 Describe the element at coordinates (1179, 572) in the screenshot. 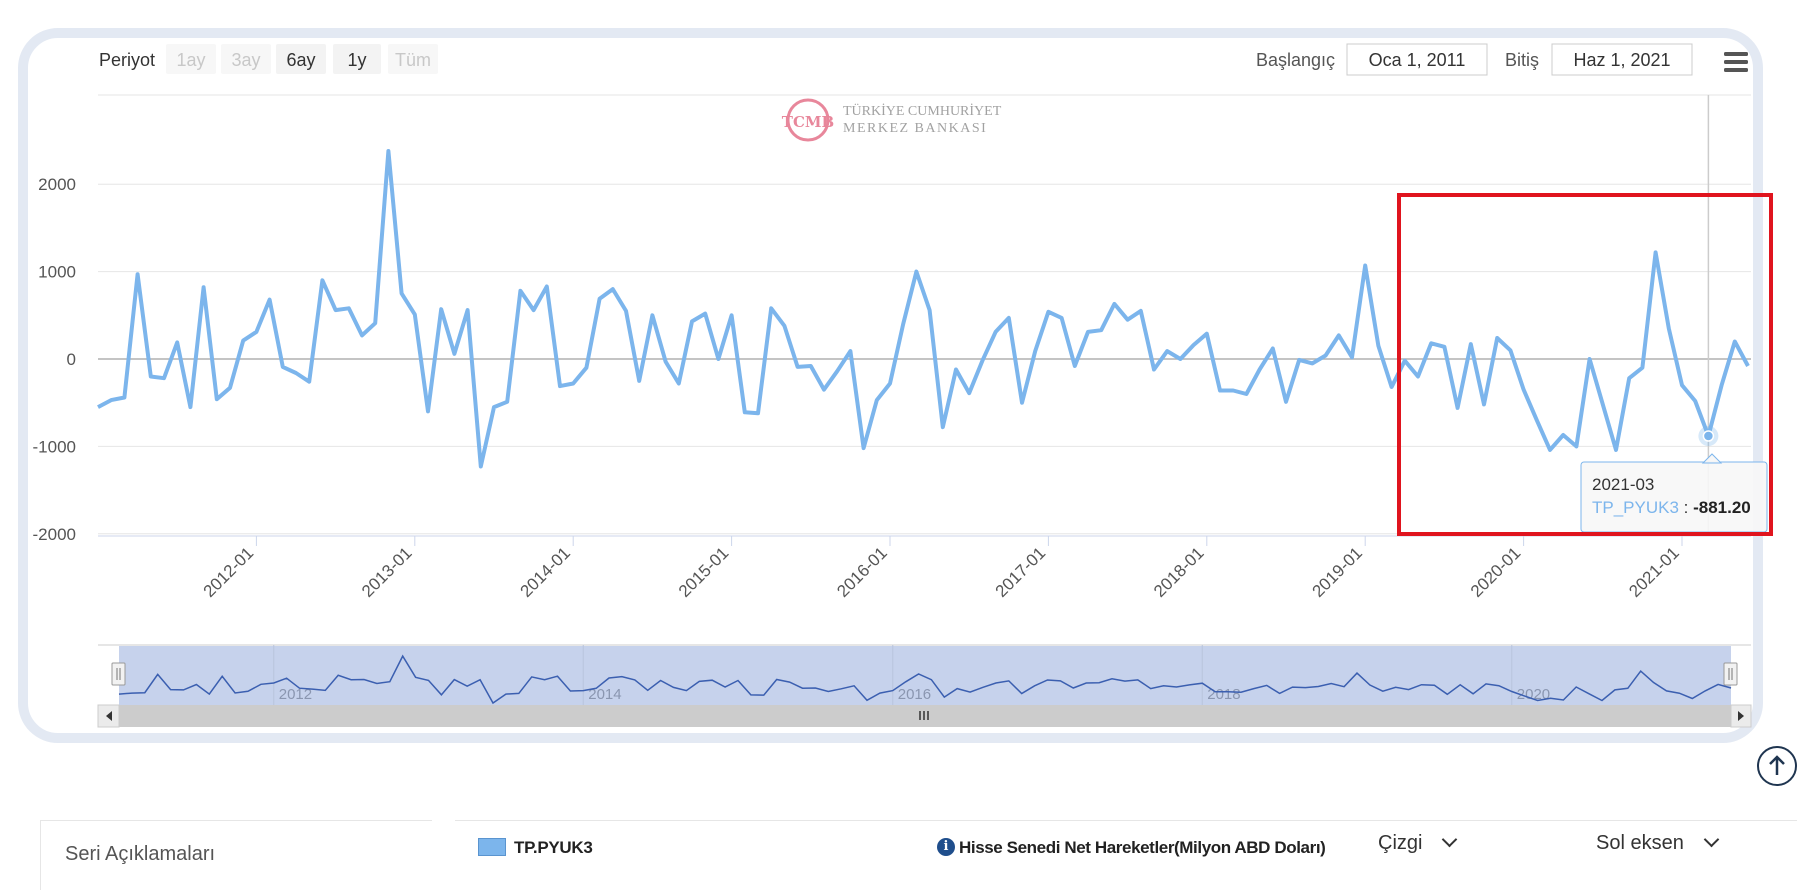

I see `x-tick-label: 2018-01` at that location.